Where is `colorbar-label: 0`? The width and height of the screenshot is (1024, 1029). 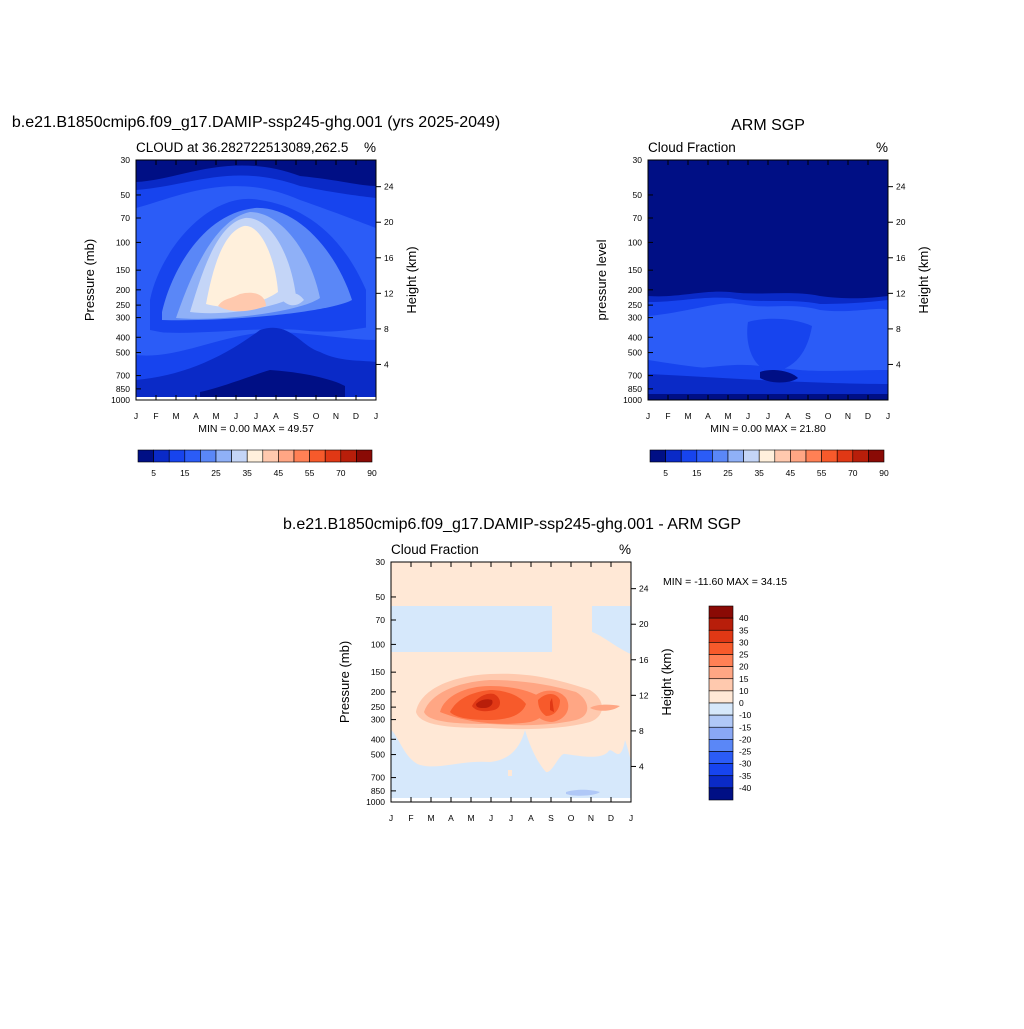 colorbar-label: 0 is located at coordinates (741, 703).